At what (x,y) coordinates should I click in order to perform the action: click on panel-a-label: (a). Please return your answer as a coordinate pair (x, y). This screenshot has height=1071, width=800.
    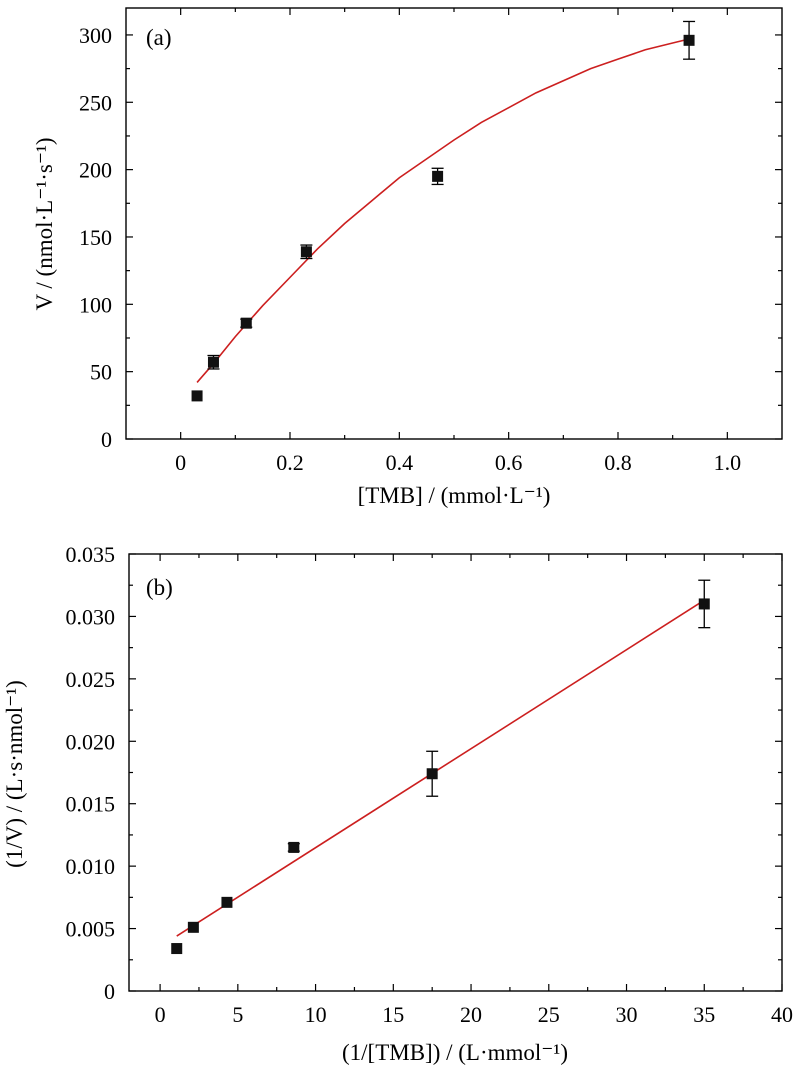
    Looking at the image, I should click on (159, 37).